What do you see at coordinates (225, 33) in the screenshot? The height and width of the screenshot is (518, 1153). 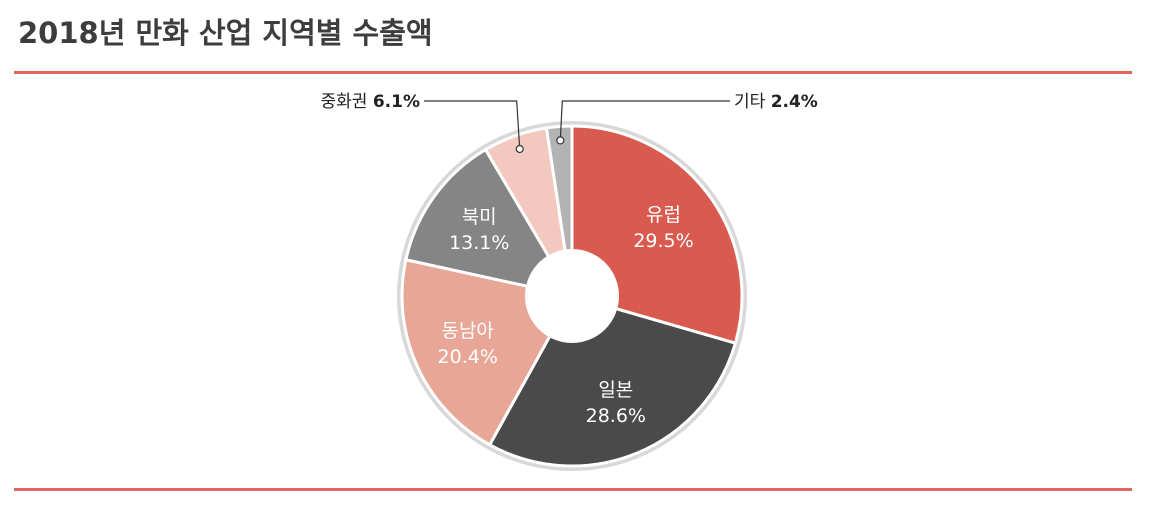 I see `page-title: 2018년 만화 산업 지역별 수출액` at bounding box center [225, 33].